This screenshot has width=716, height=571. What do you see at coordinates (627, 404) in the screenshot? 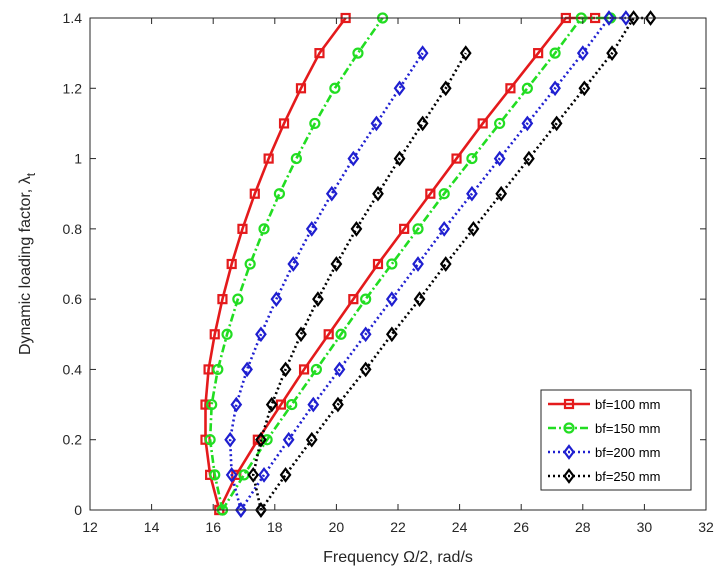
I see `legend-label: bf=100 mm` at bounding box center [627, 404].